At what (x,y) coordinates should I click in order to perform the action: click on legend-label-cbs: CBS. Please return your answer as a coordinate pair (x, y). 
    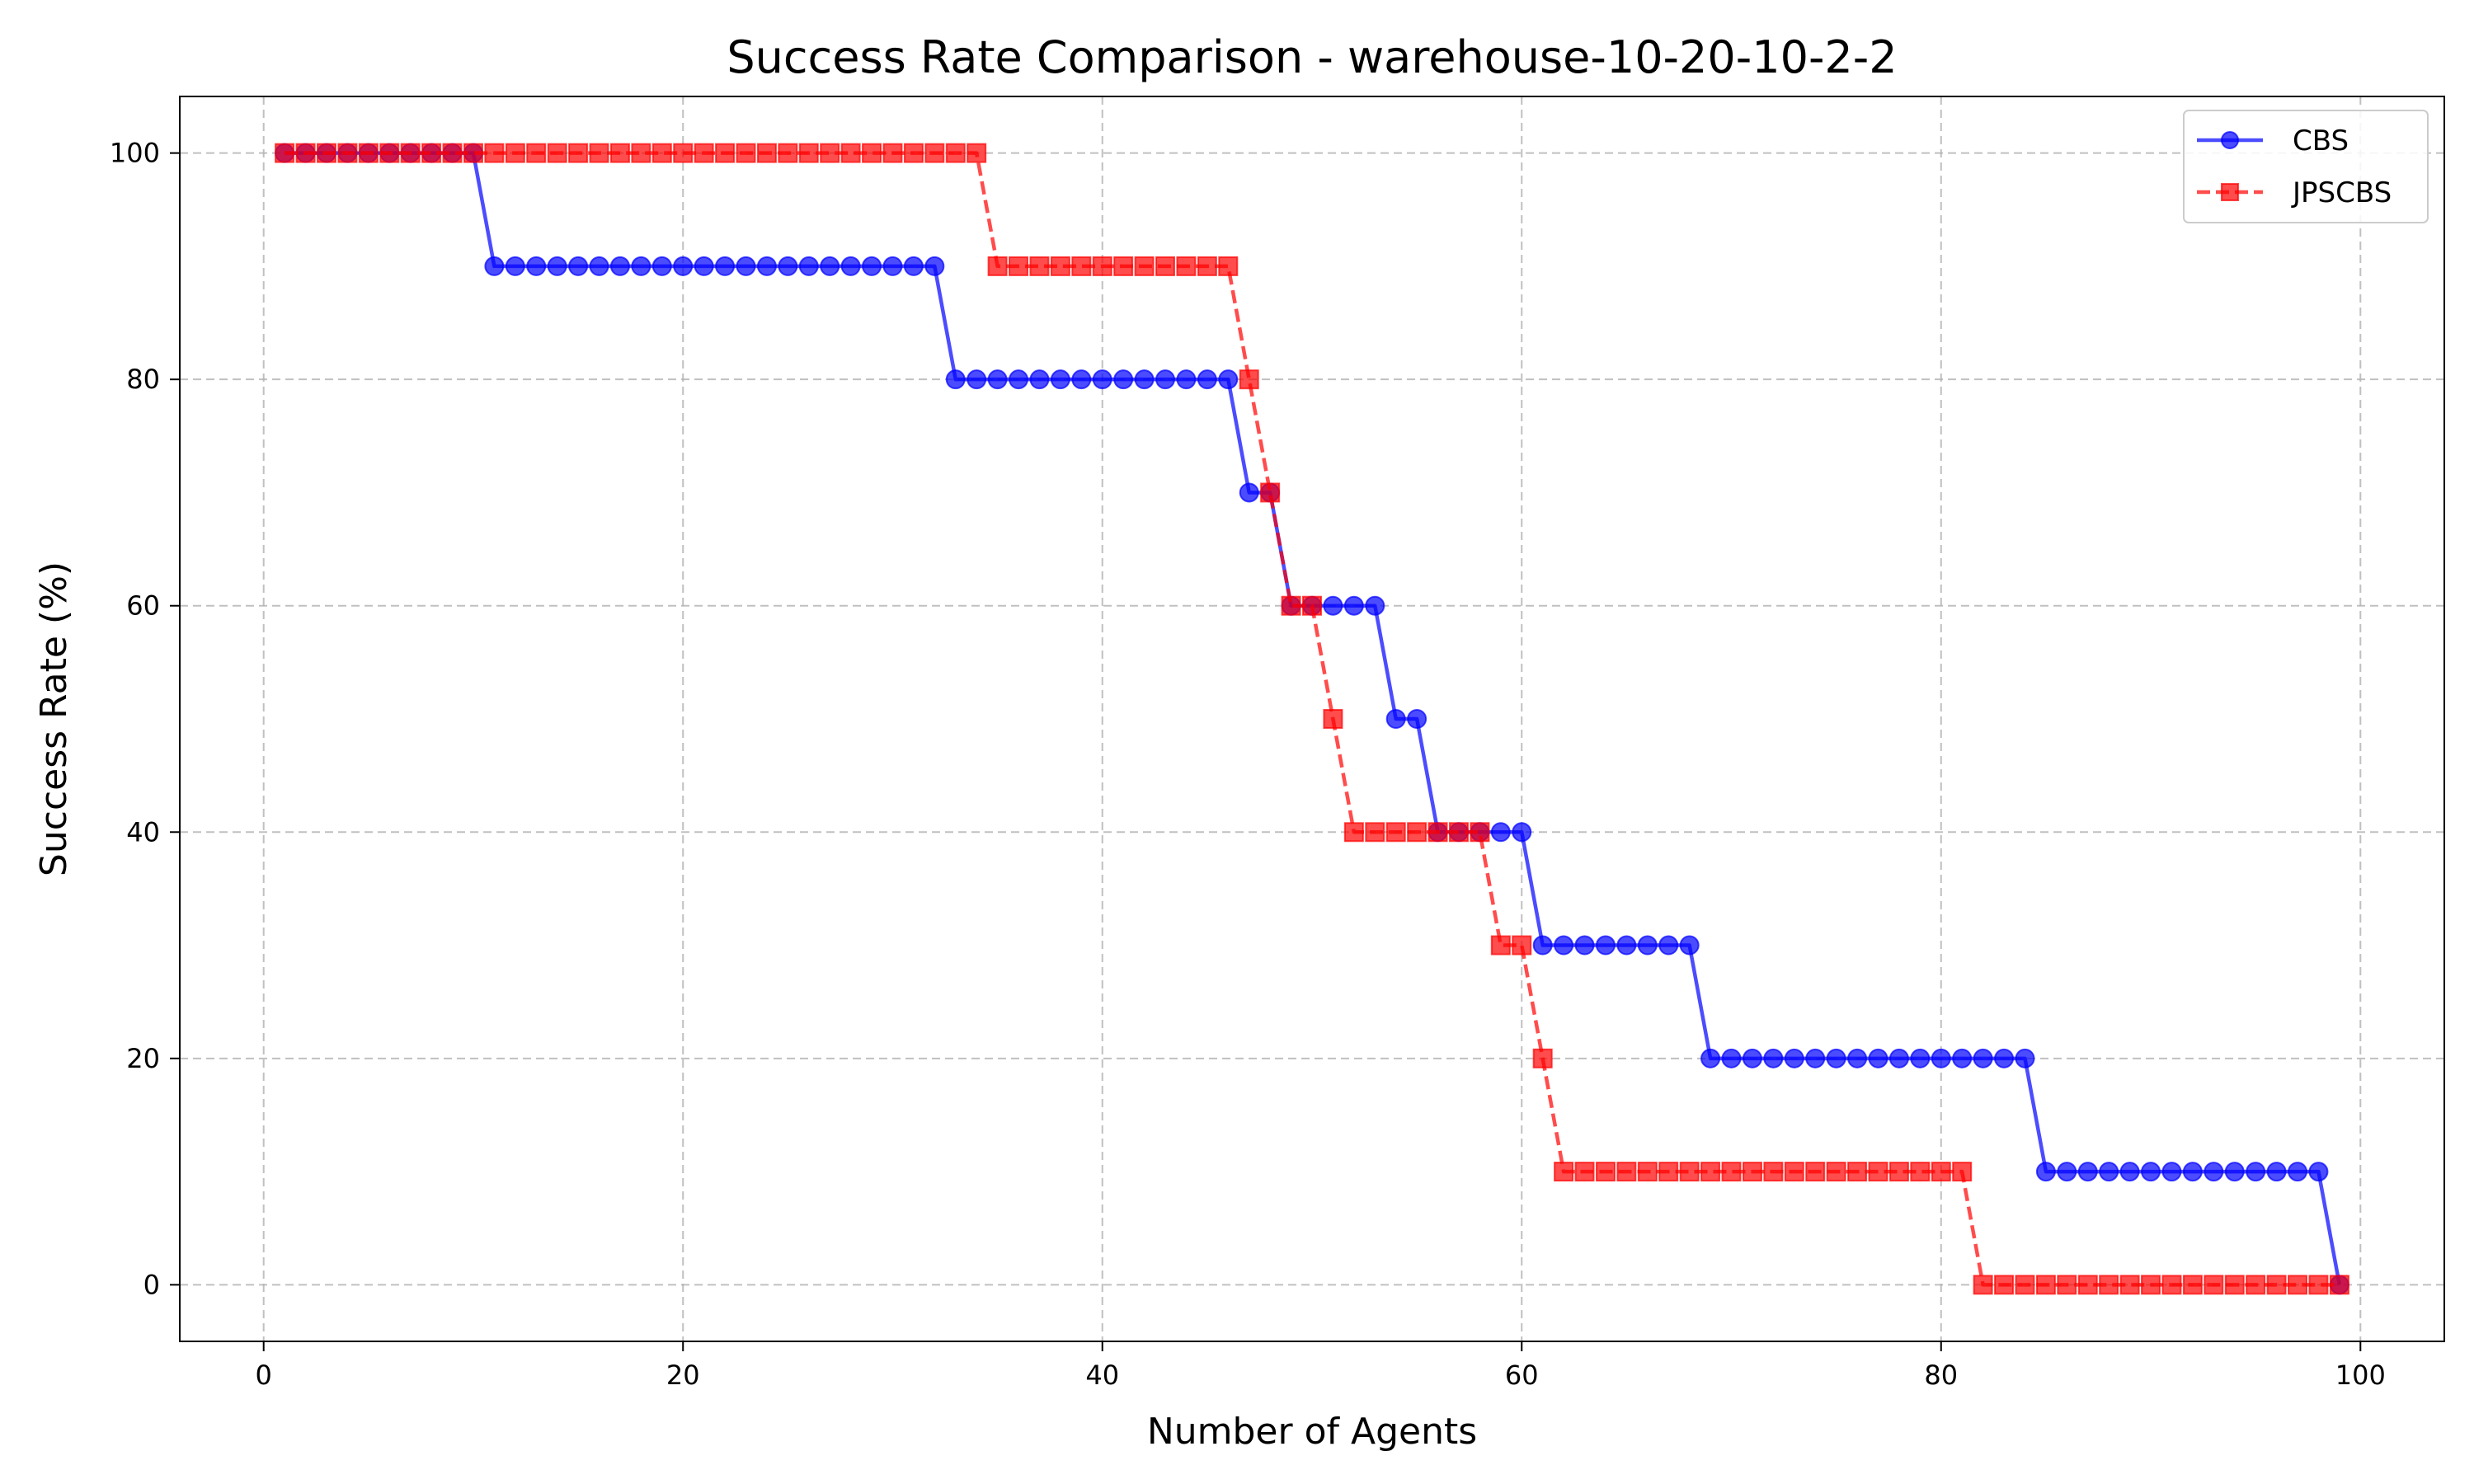
    Looking at the image, I should click on (2321, 140).